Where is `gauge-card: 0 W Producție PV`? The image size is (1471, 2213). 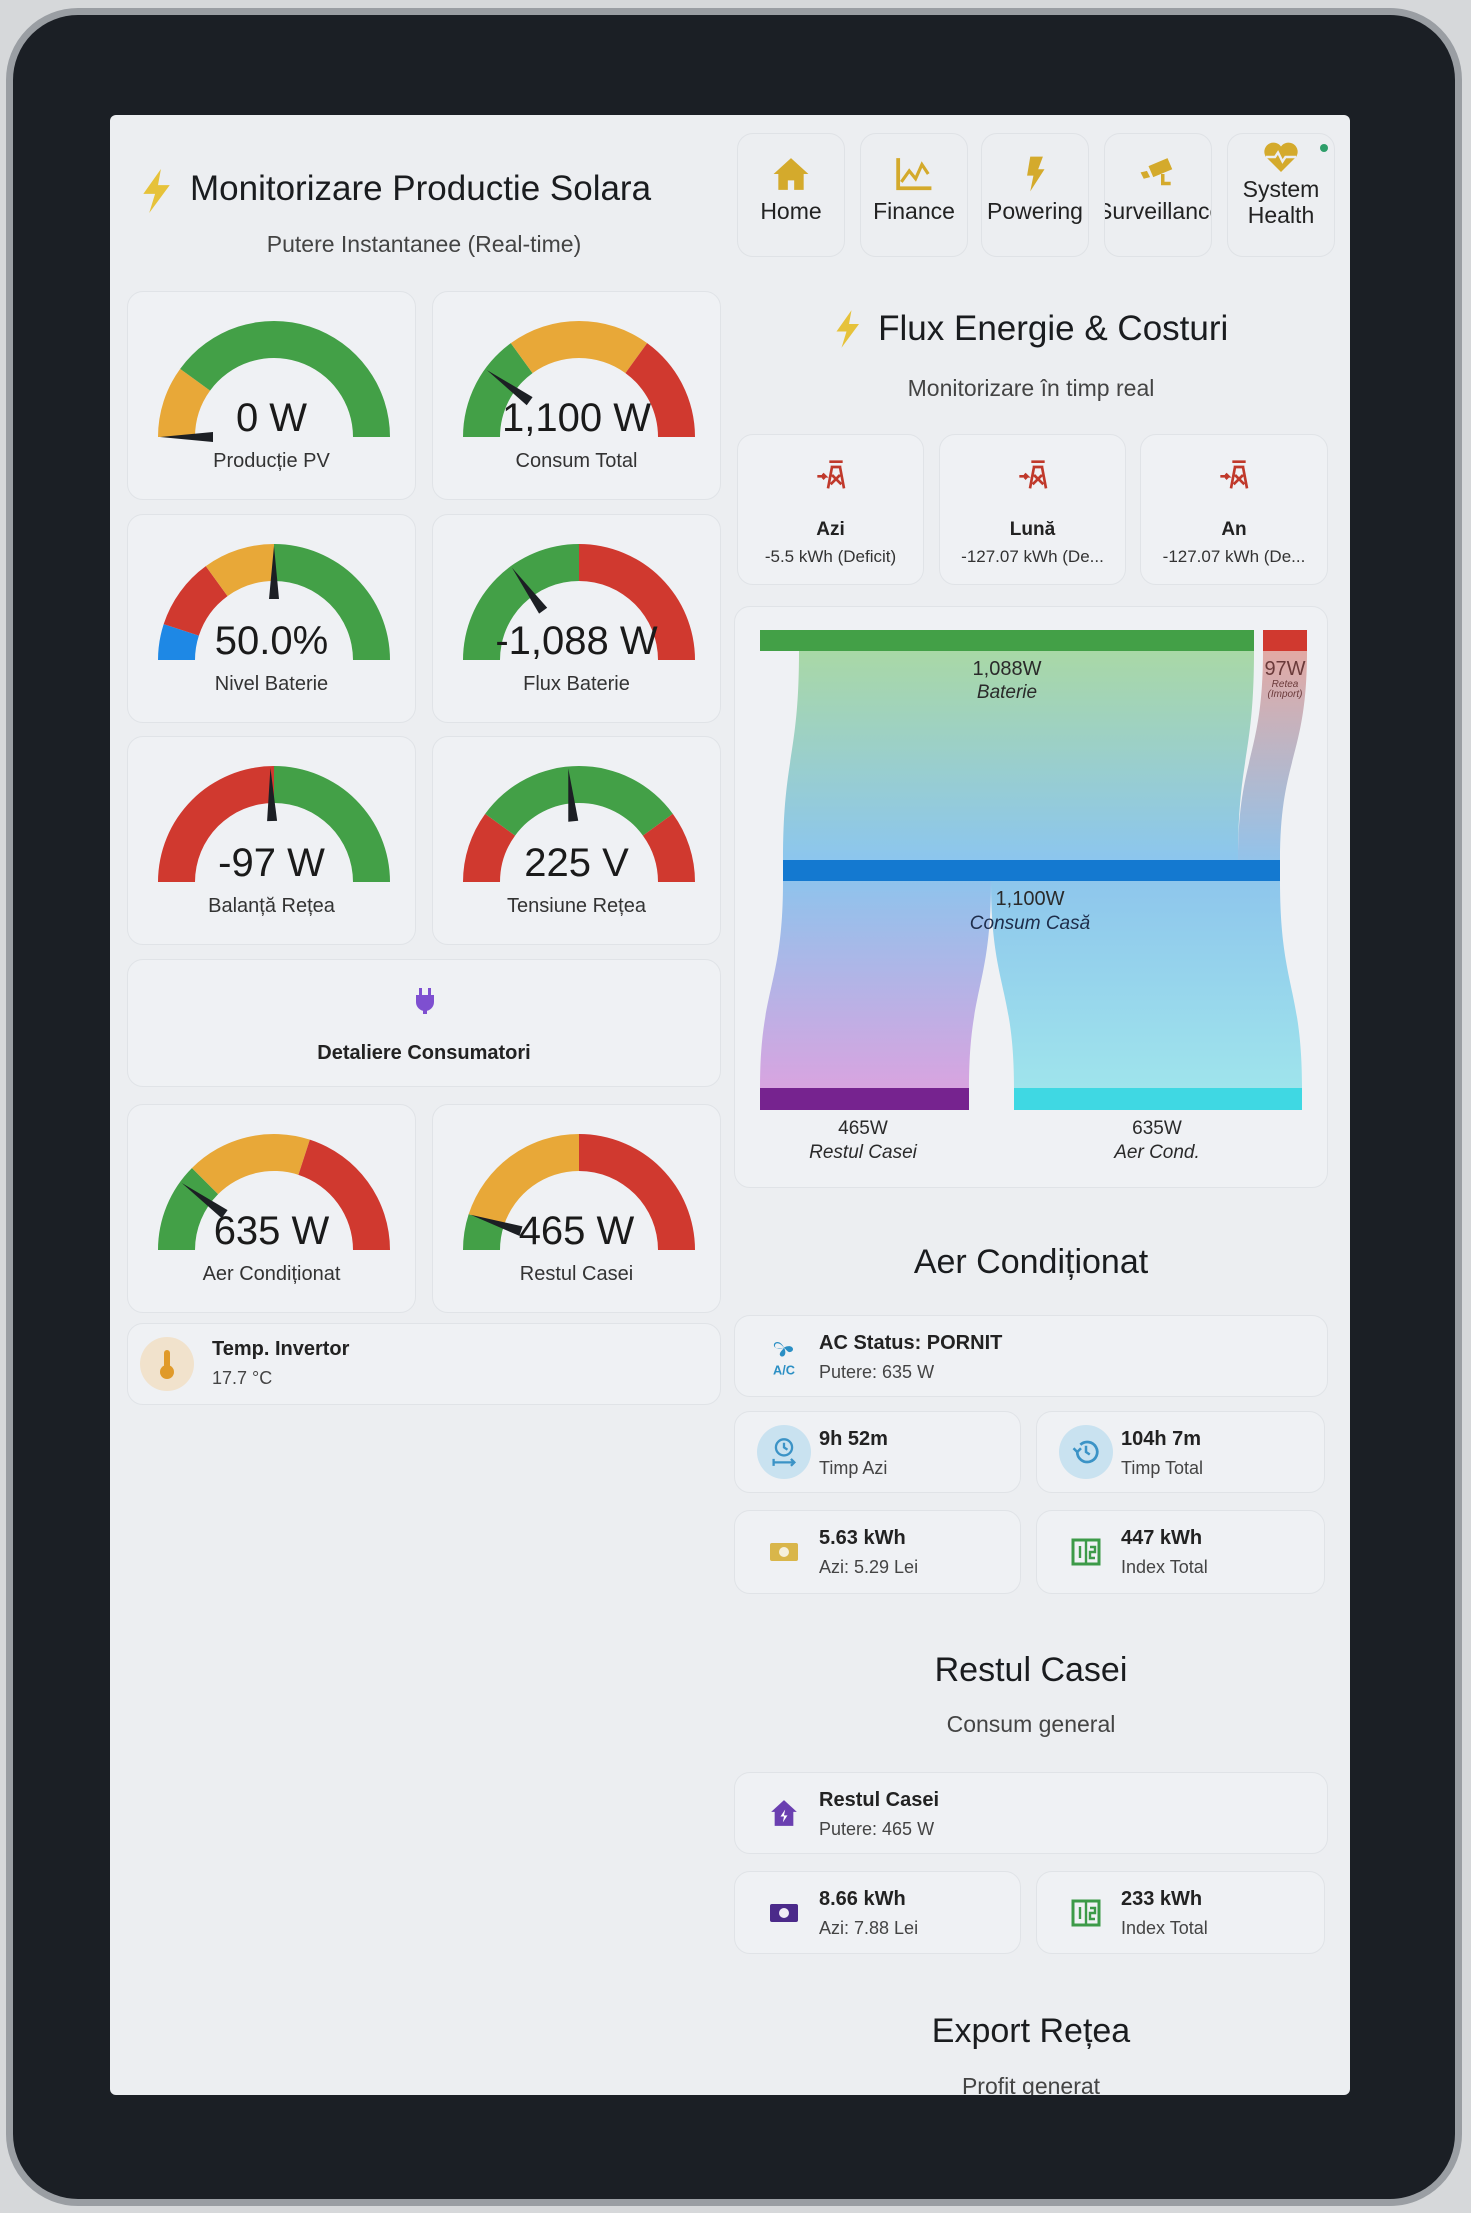
gauge-card: 0 W Producție PV is located at coordinates (271, 395).